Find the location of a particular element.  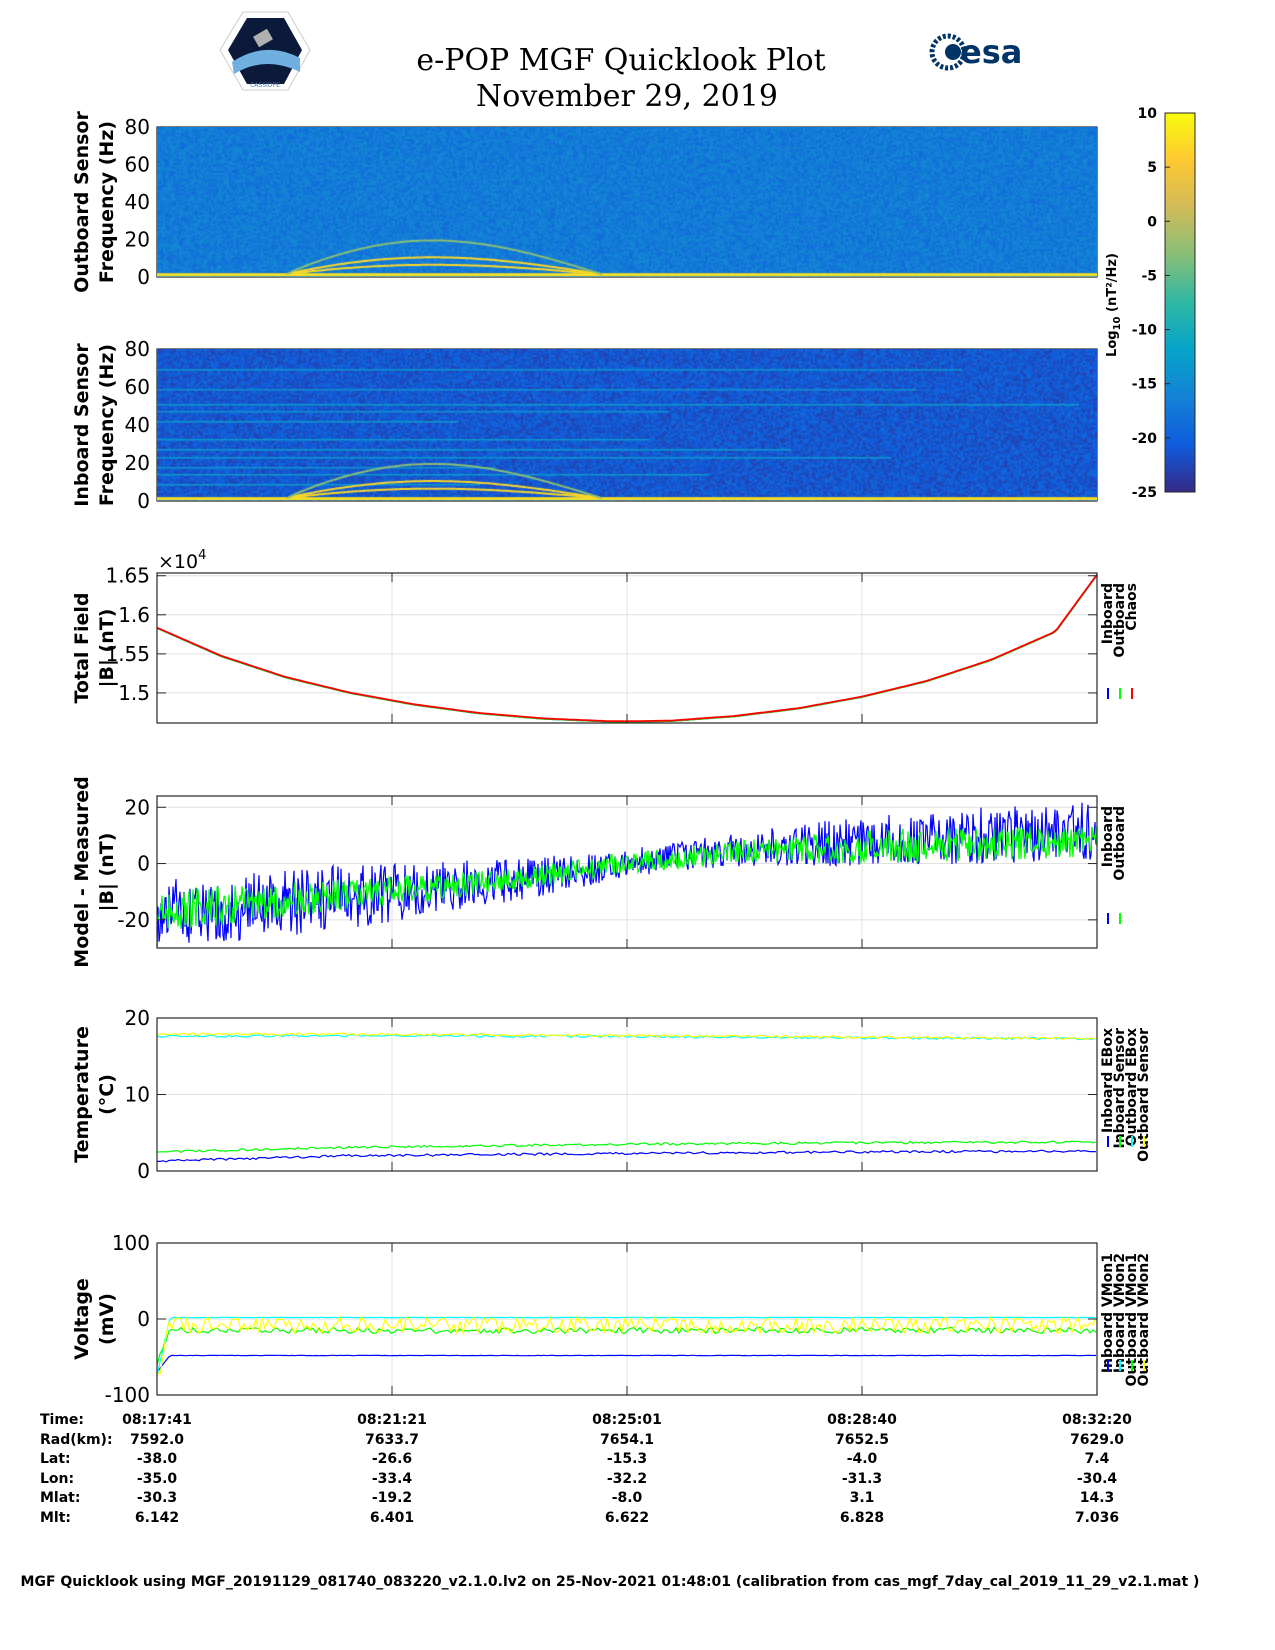

table-cell: -30.3 is located at coordinates (157, 1498).